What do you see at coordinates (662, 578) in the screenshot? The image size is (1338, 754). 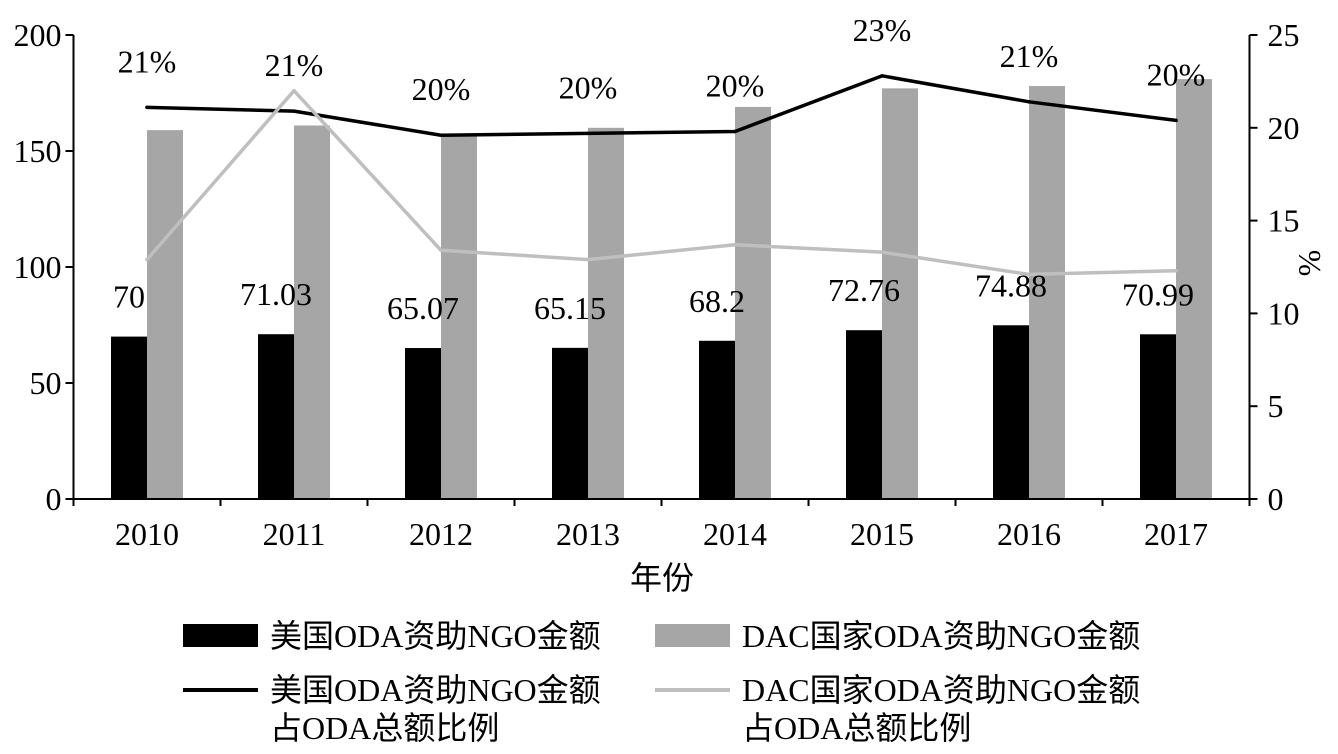 I see `x-axis-title: 年份` at bounding box center [662, 578].